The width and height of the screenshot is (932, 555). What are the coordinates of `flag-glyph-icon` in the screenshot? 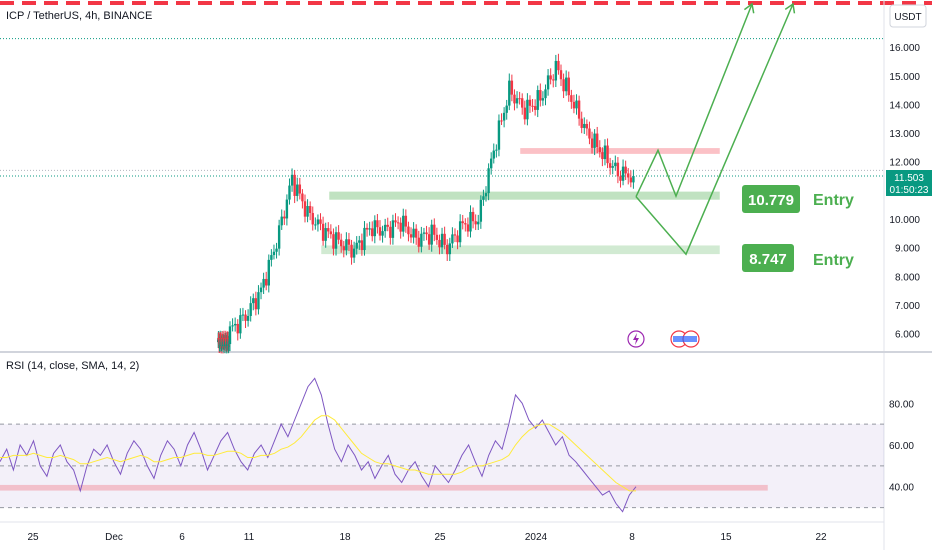 It's located at (679, 339).